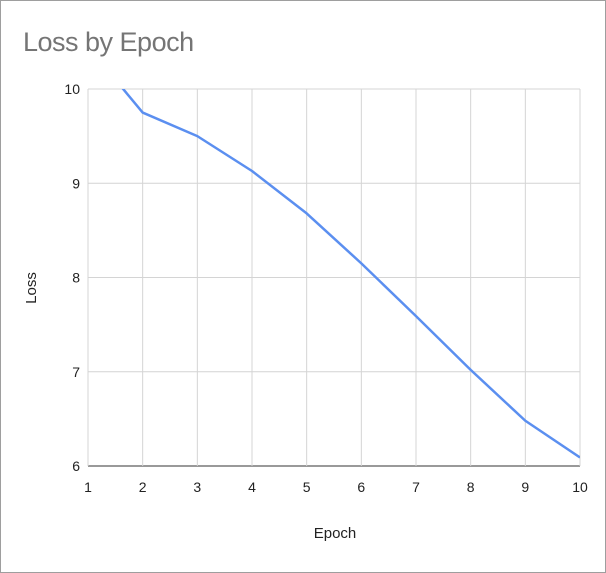 The width and height of the screenshot is (606, 573). I want to click on y-tick-label: 7, so click(76, 372).